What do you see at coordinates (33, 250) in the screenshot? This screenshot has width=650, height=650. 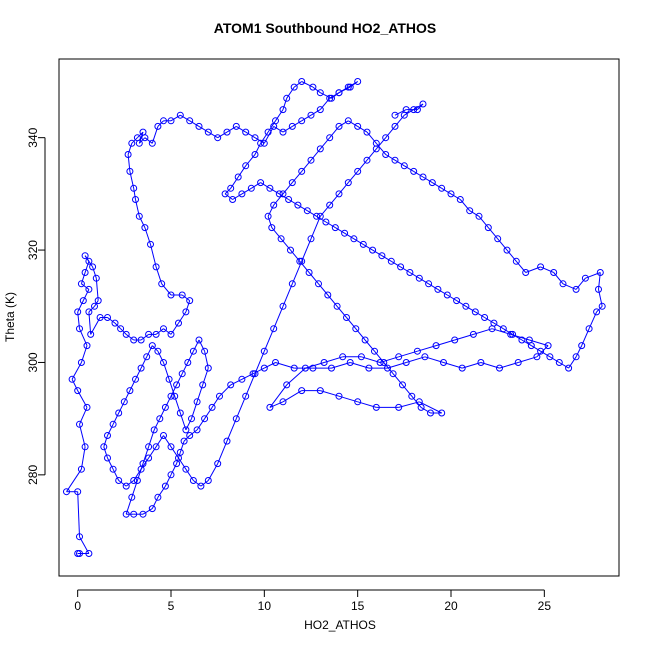 I see `y-tick-label: 320` at bounding box center [33, 250].